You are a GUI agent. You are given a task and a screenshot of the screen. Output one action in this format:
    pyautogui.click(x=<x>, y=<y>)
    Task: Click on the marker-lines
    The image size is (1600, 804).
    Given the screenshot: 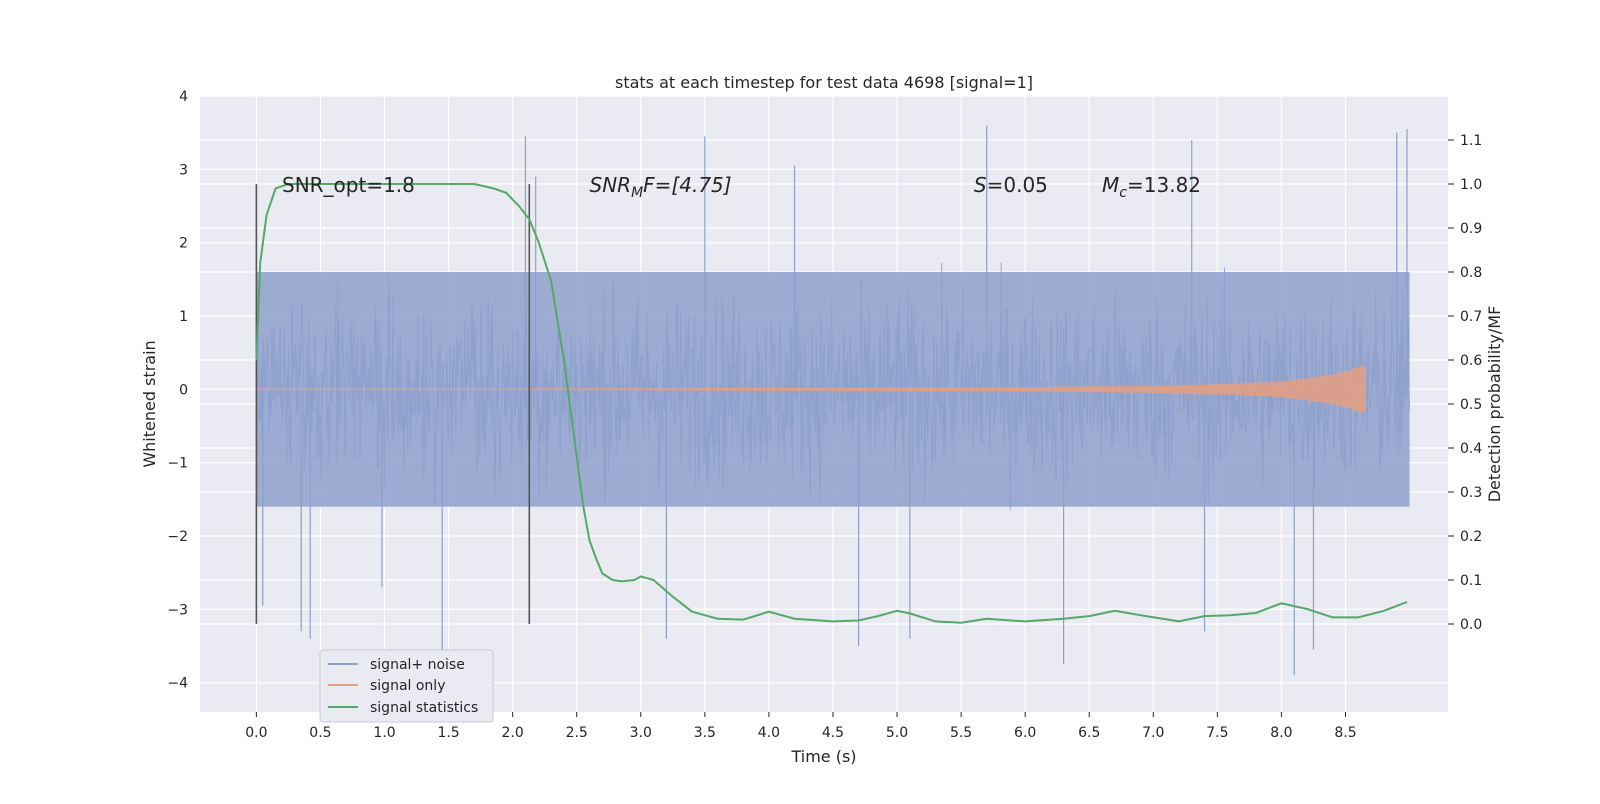 What is the action you would take?
    pyautogui.click(x=393, y=404)
    